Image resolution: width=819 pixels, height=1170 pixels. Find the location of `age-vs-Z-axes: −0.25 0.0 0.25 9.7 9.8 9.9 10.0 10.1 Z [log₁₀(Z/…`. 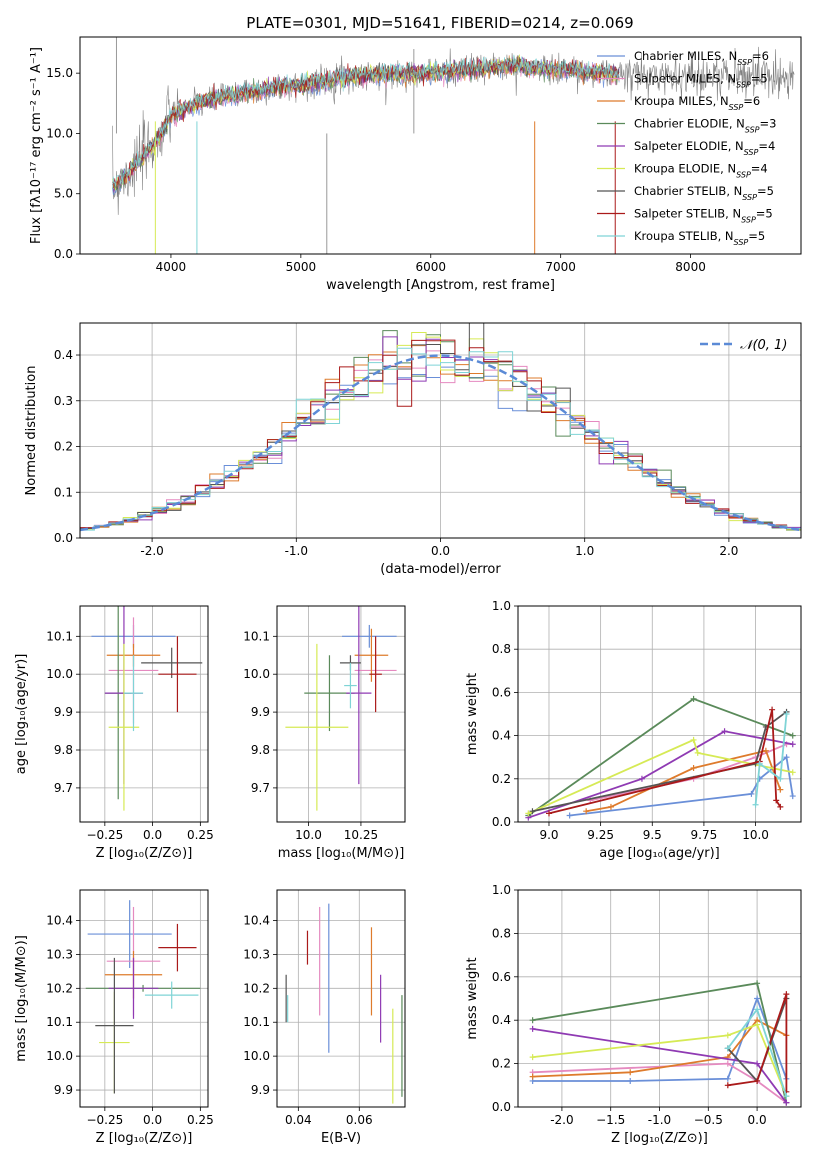

age-vs-Z-axes: −0.25 0.0 0.25 9.7 9.8 9.9 10.0 10.1 Z [log₁₀(Z/… is located at coordinates (114, 733).